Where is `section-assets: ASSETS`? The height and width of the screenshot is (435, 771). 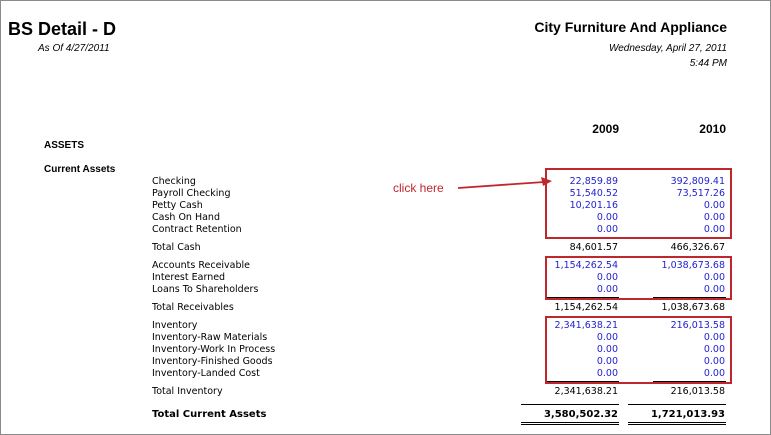 section-assets: ASSETS is located at coordinates (64, 145).